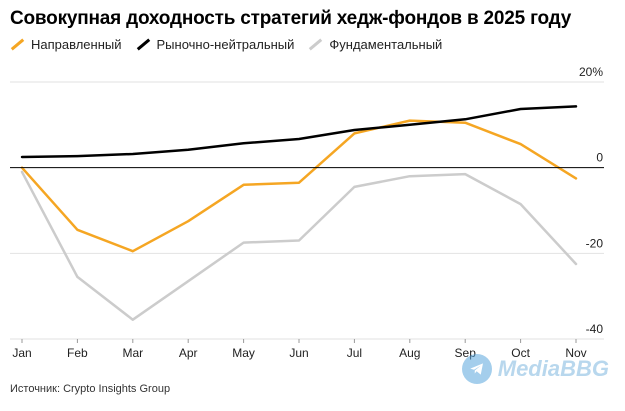 This screenshot has width=625, height=411. I want to click on y-tick-label: -40, so click(595, 329).